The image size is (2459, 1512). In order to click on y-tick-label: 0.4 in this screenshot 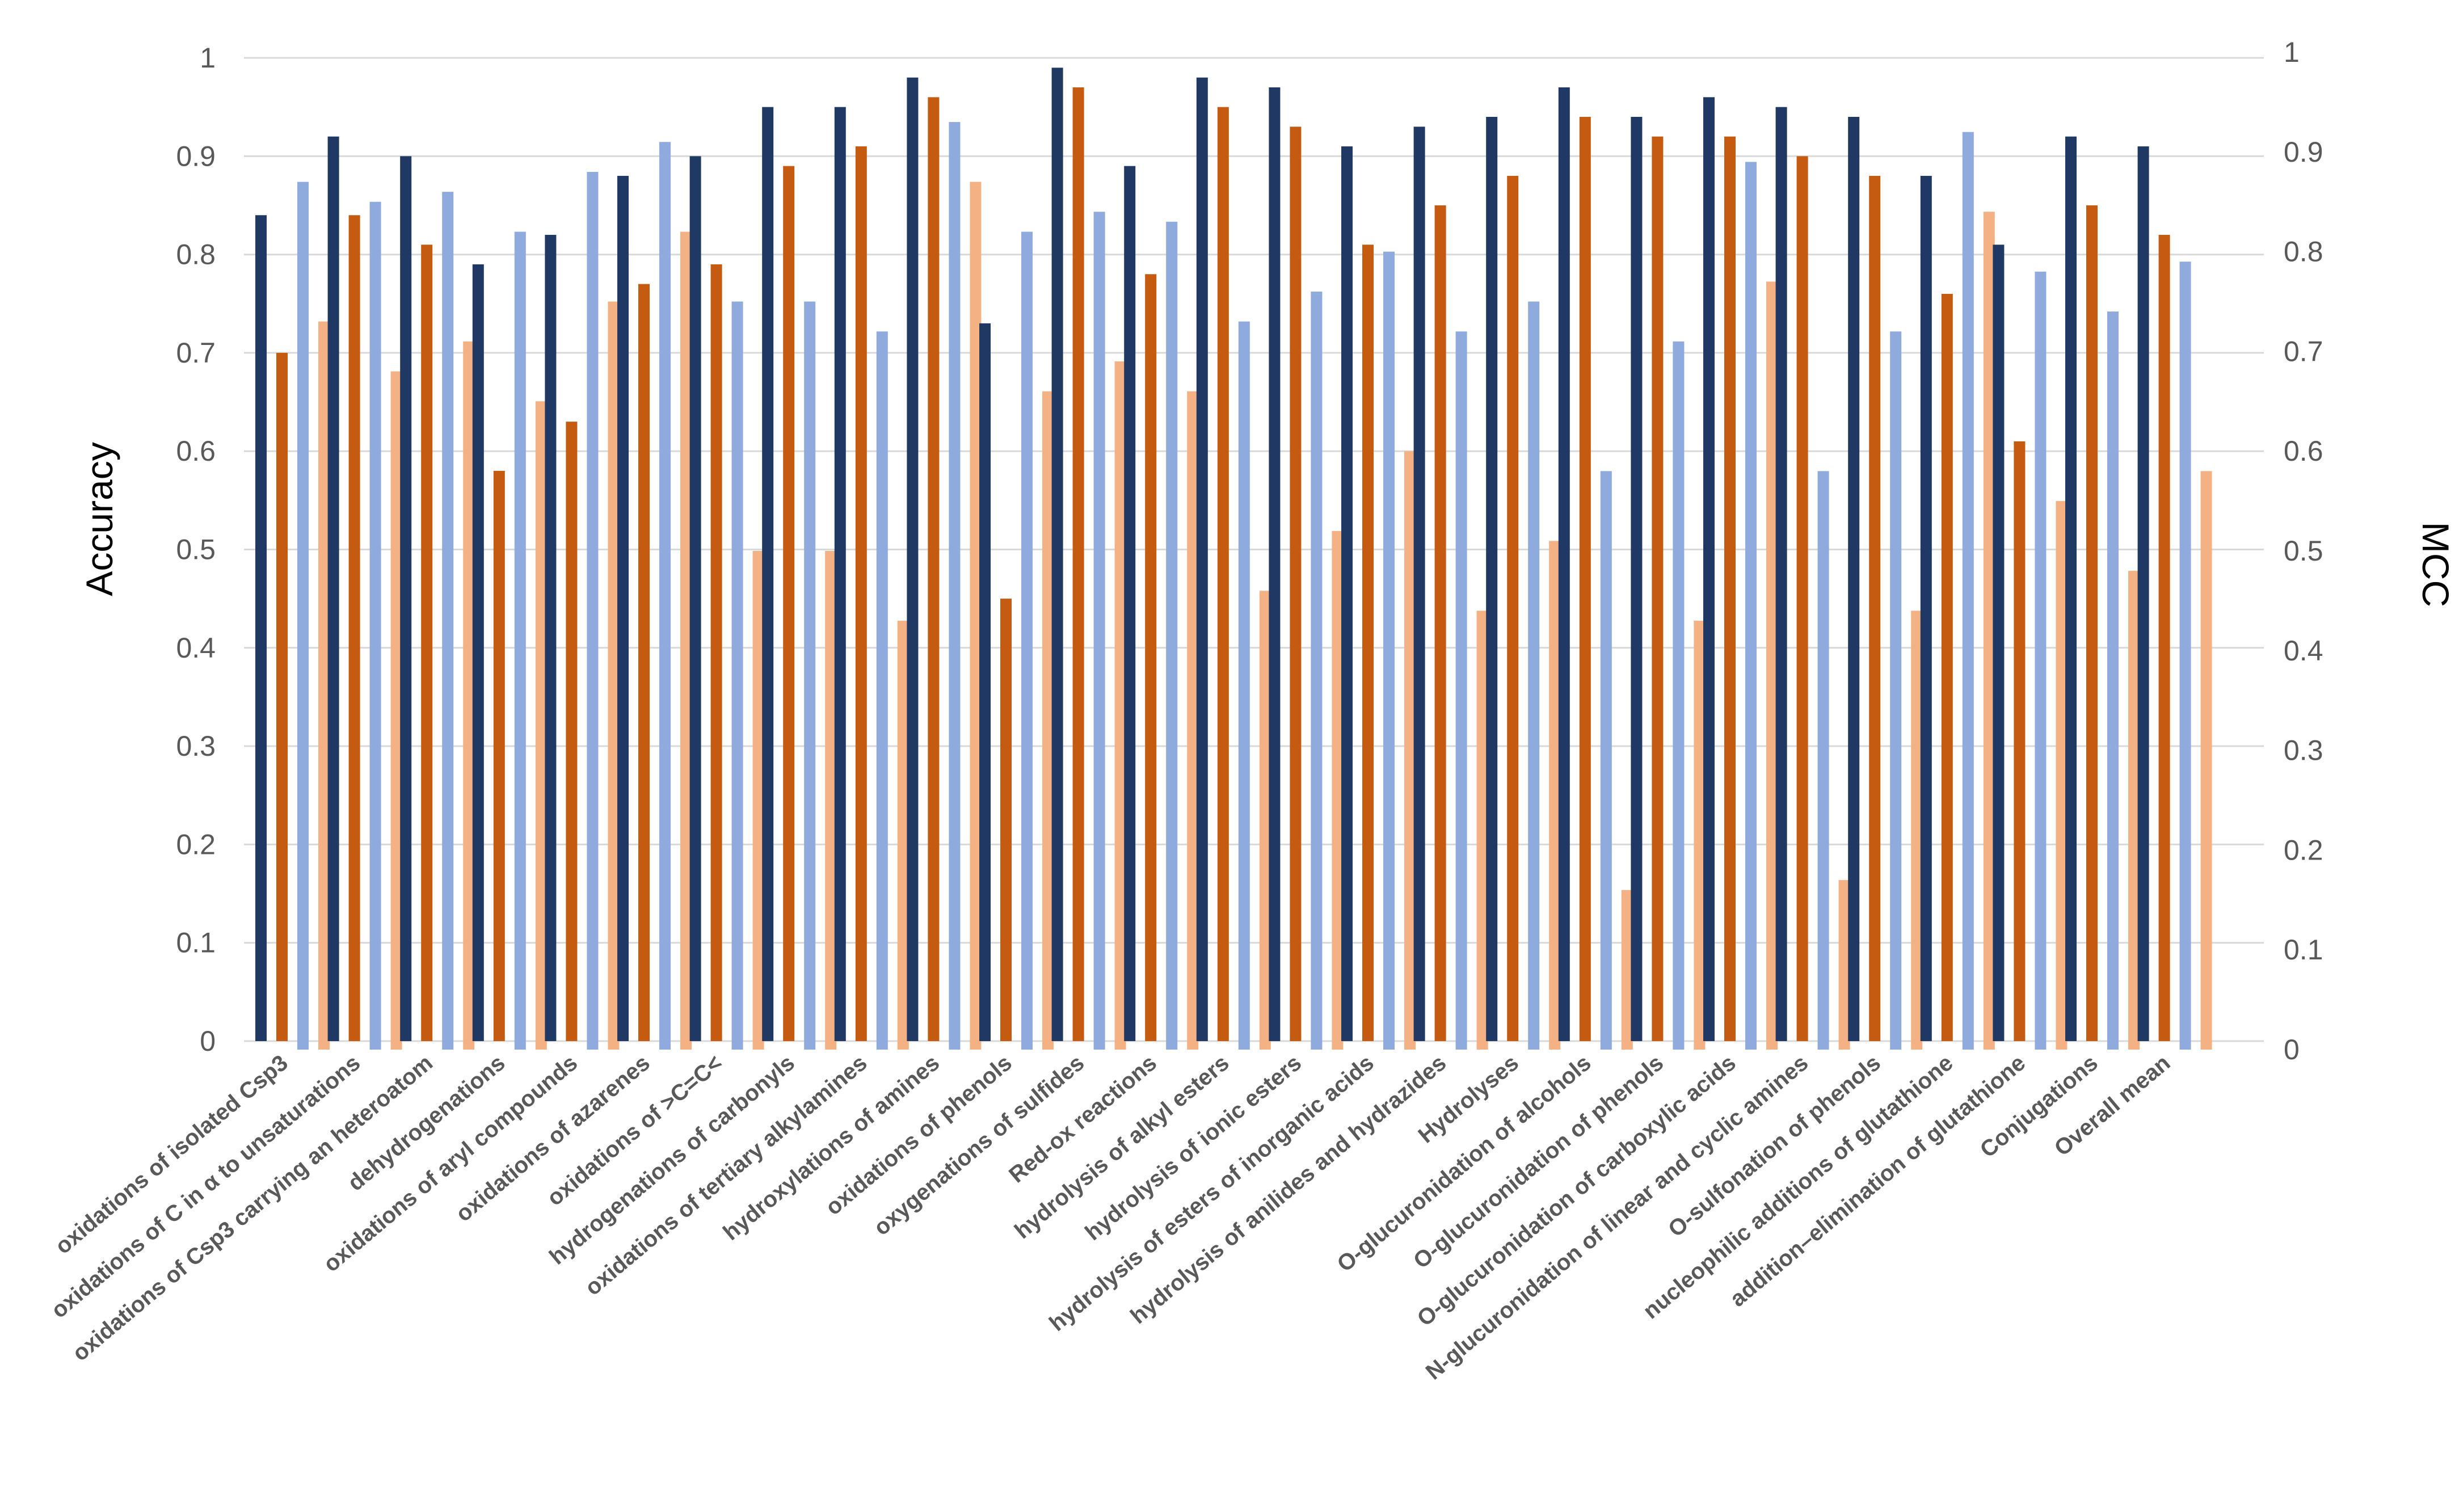, I will do `click(196, 648)`.